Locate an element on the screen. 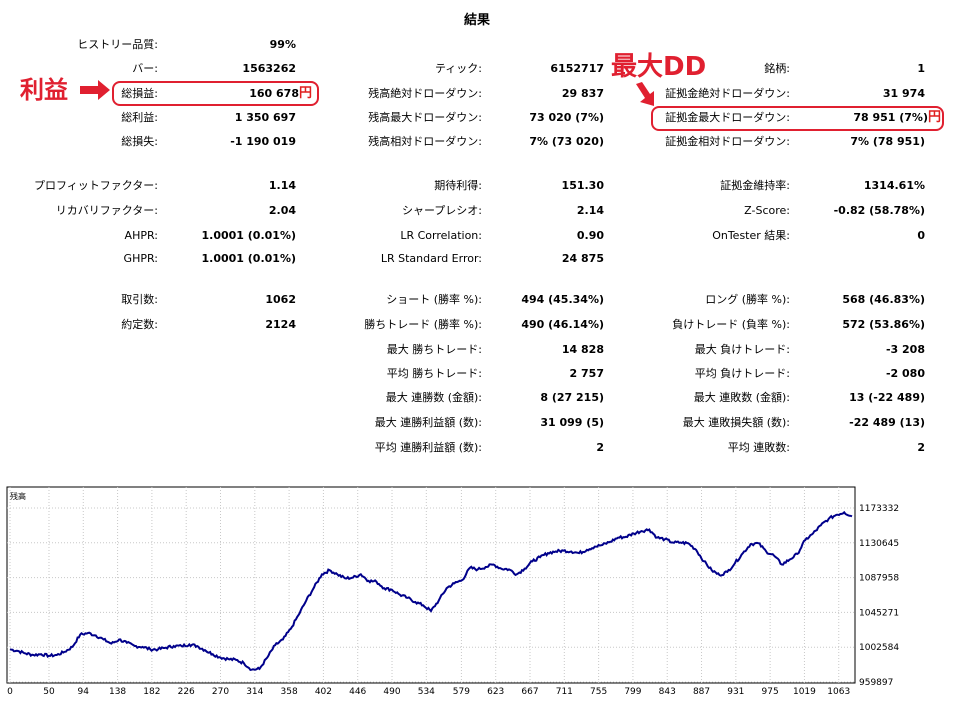 Image resolution: width=954 pixels, height=708 pixels. average-profit-trade-label: 平均 勝ちトレード: is located at coordinates (434, 373).